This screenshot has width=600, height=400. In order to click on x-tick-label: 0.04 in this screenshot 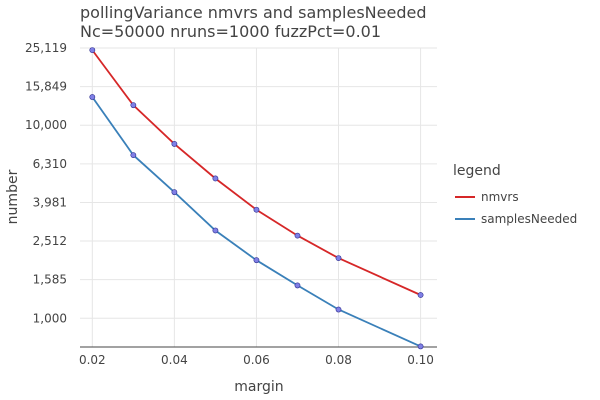, I will do `click(174, 360)`.